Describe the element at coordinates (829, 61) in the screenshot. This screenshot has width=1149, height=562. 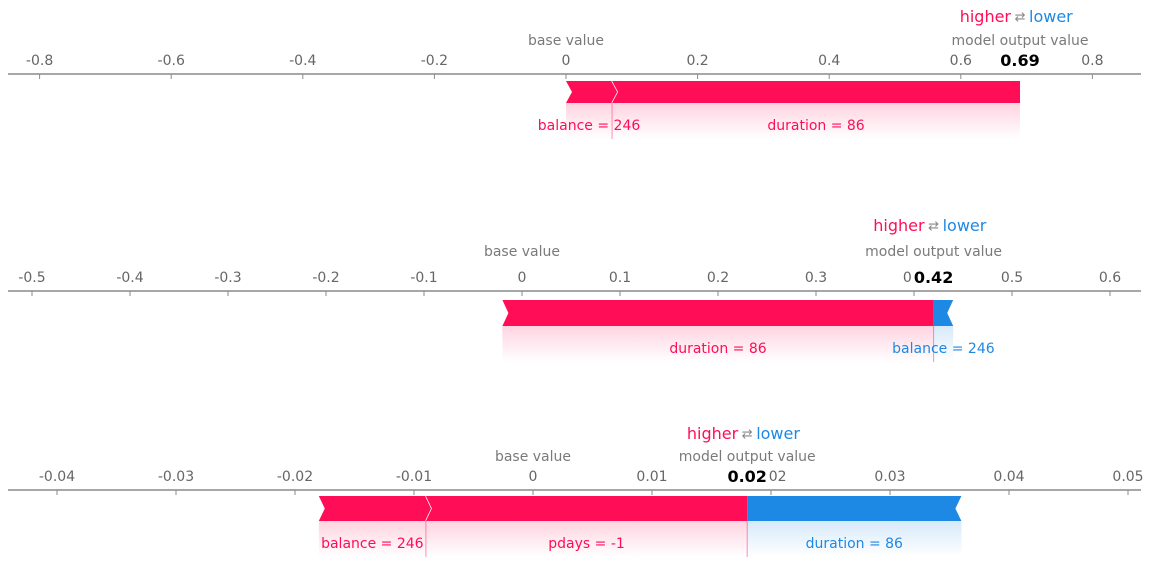
I see `x-tick-label: 0.4` at that location.